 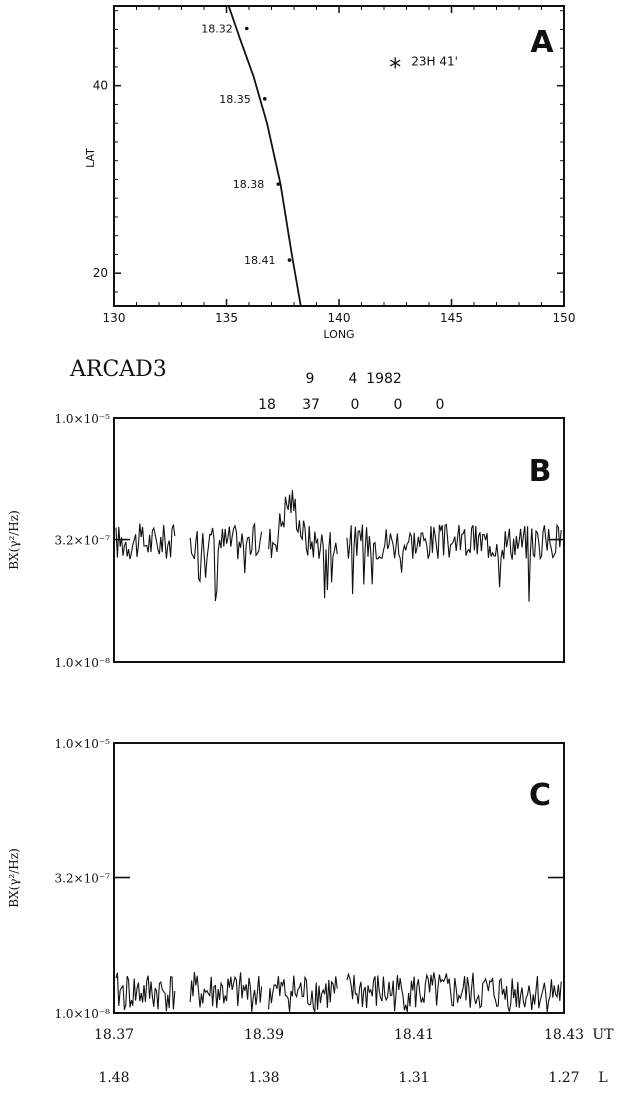 What do you see at coordinates (603, 1035) in the screenshot?
I see `ut-unit-label: UT` at bounding box center [603, 1035].